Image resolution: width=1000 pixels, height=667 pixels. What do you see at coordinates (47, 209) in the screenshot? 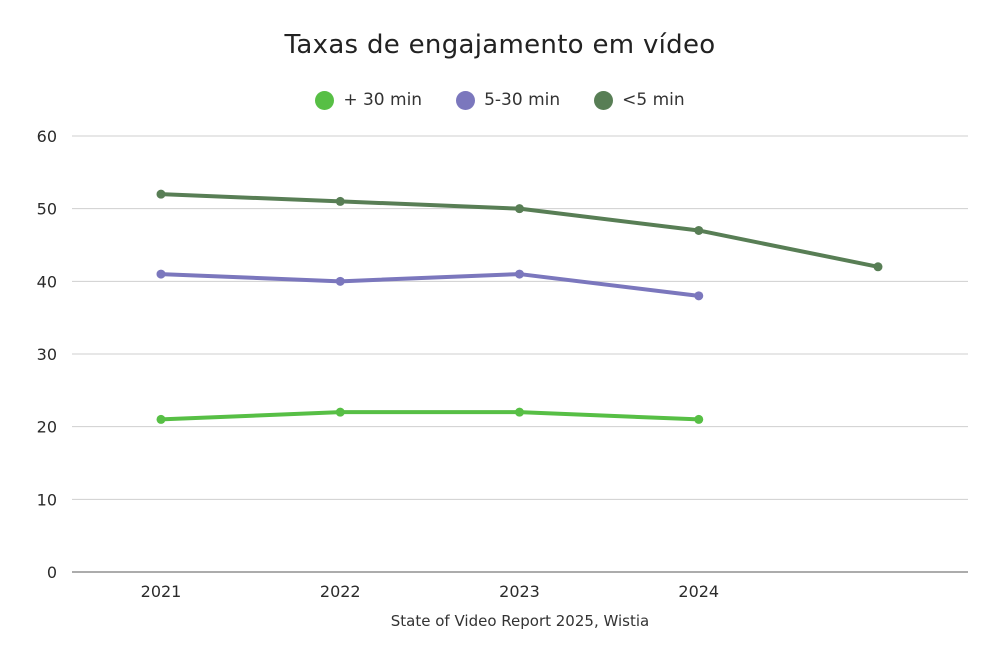
I see `y-tick-label: 50` at bounding box center [47, 209].